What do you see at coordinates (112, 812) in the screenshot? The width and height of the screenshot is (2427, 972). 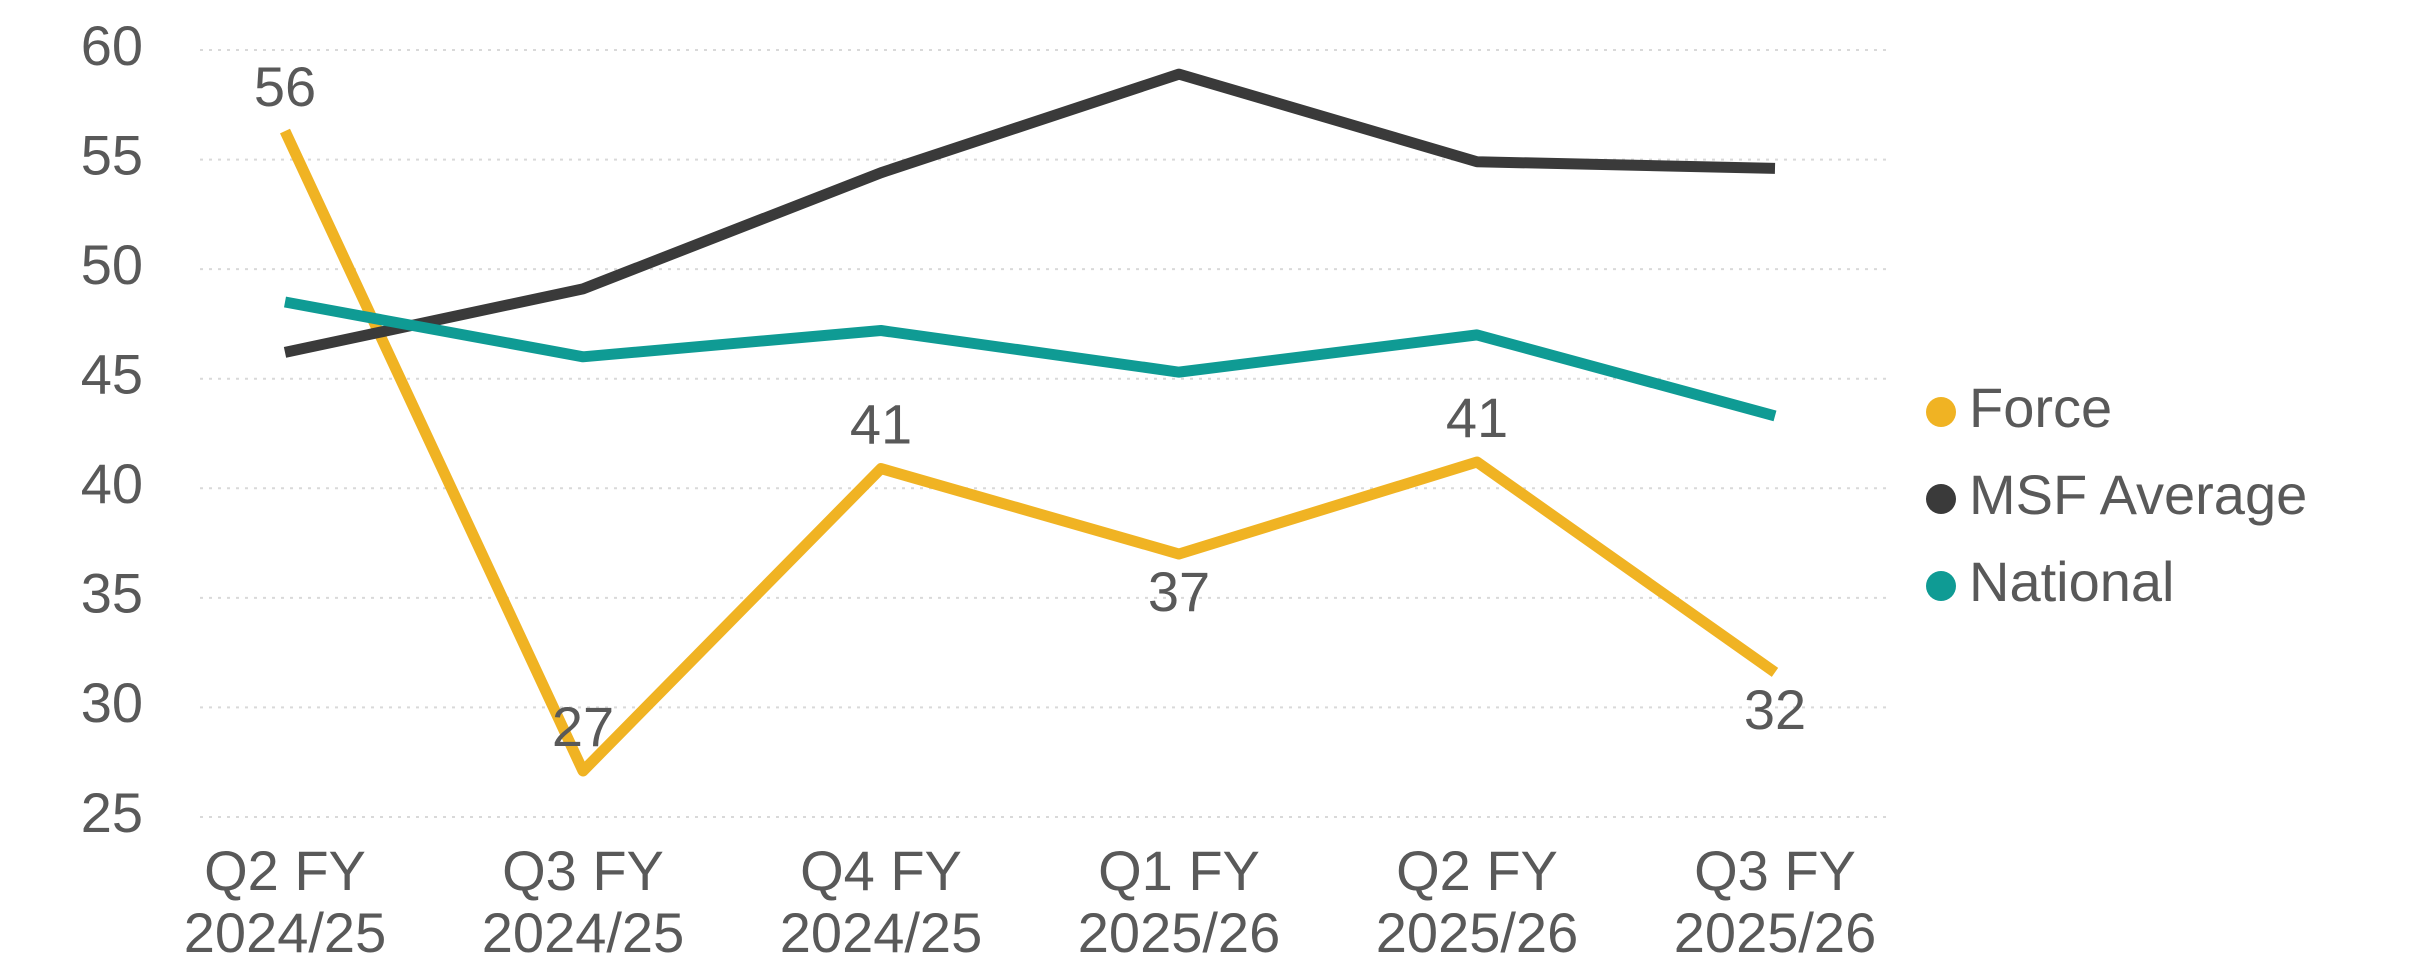 I see `y-tick-label: 25` at bounding box center [112, 812].